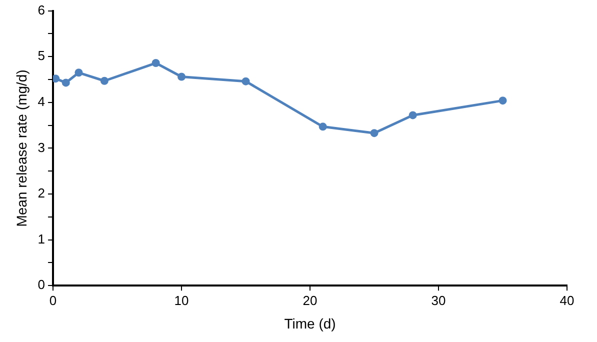 This screenshot has height=342, width=597. Describe the element at coordinates (53, 300) in the screenshot. I see `x-tick-label: 0` at that location.